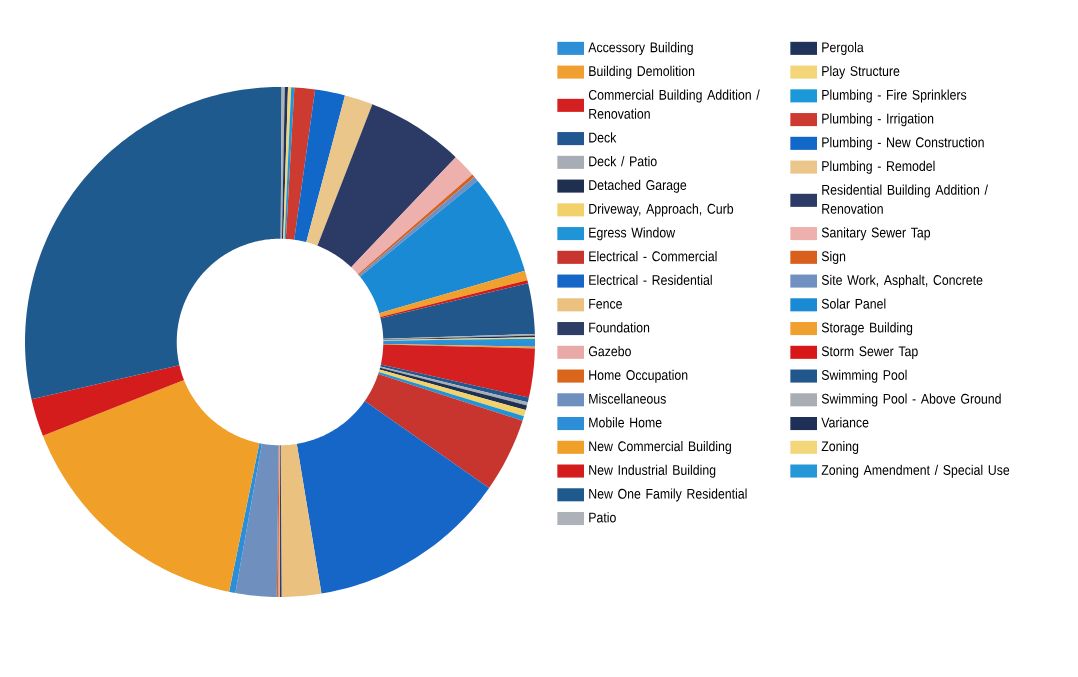  I want to click on legend-label: Egress Window, so click(632, 234).